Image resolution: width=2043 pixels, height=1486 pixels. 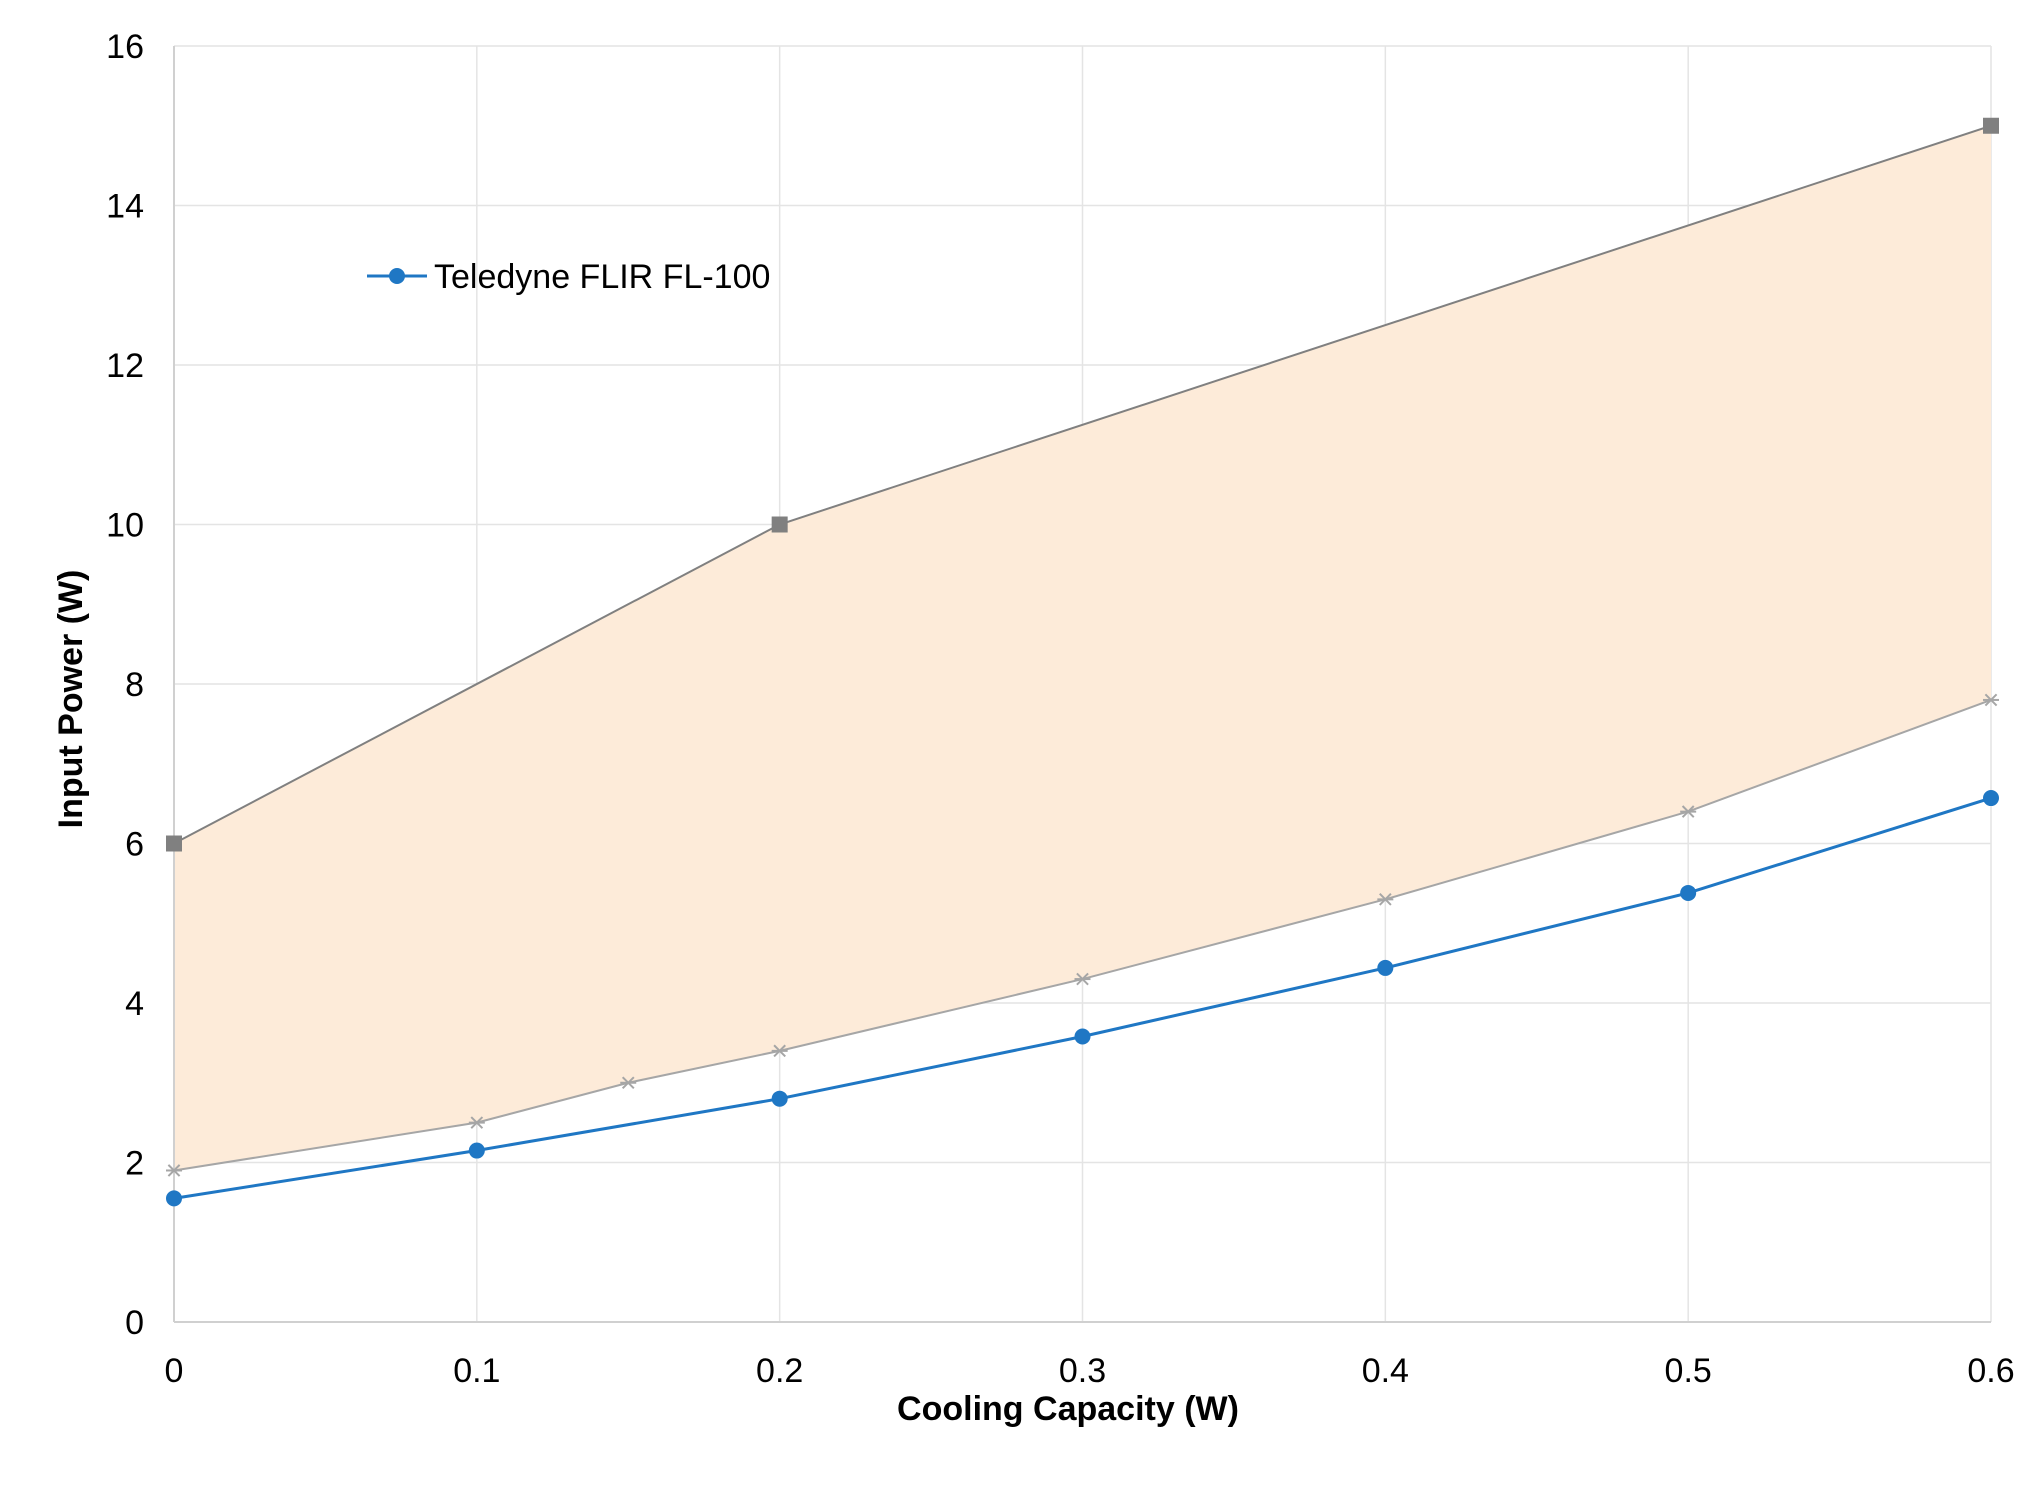 I want to click on x-tick-label: 0.2, so click(x=779, y=1371).